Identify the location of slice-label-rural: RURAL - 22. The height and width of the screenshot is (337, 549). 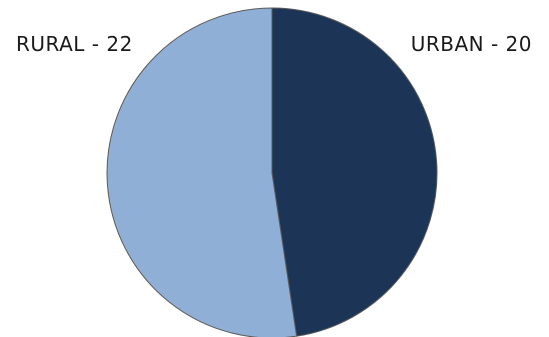
(74, 44).